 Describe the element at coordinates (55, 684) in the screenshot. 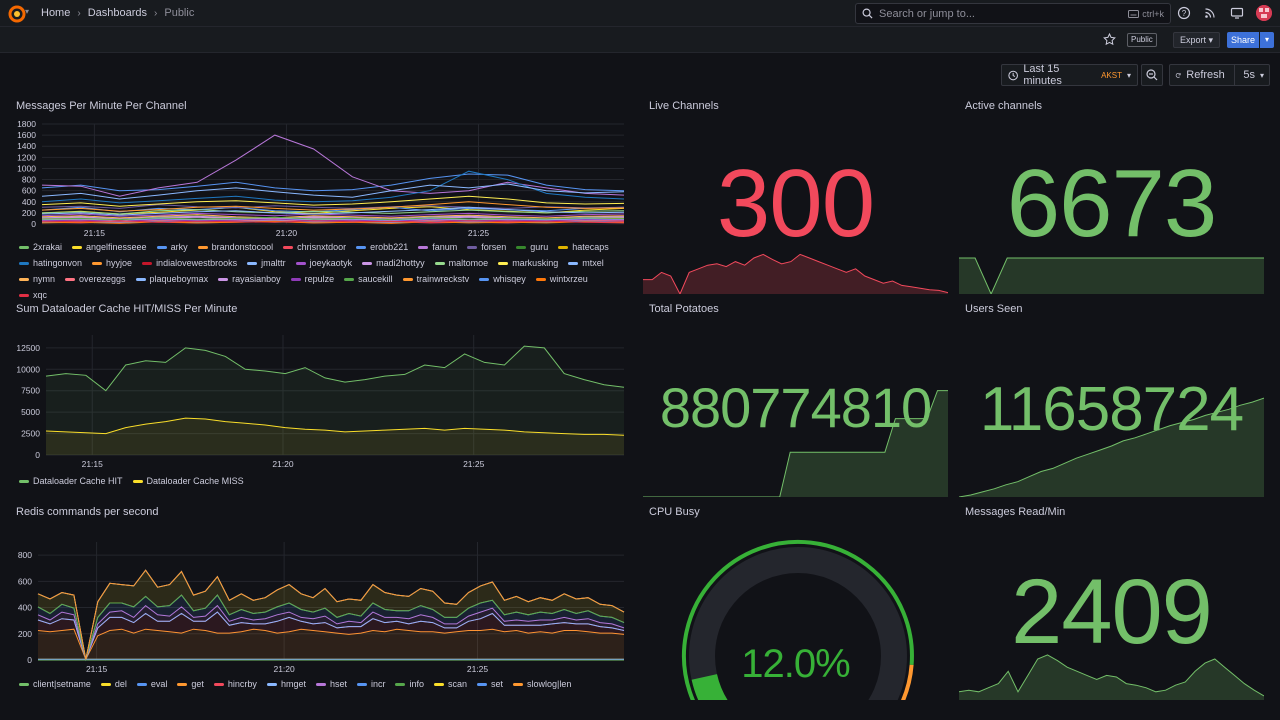

I see `legend-item: client|setname` at that location.